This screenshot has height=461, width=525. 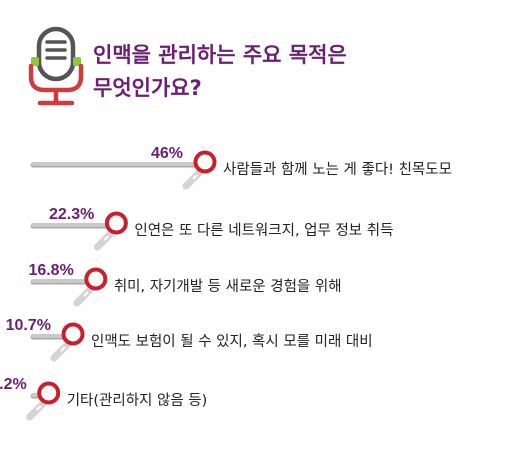 What do you see at coordinates (167, 153) in the screenshot?
I see `bar-value-label: 46%` at bounding box center [167, 153].